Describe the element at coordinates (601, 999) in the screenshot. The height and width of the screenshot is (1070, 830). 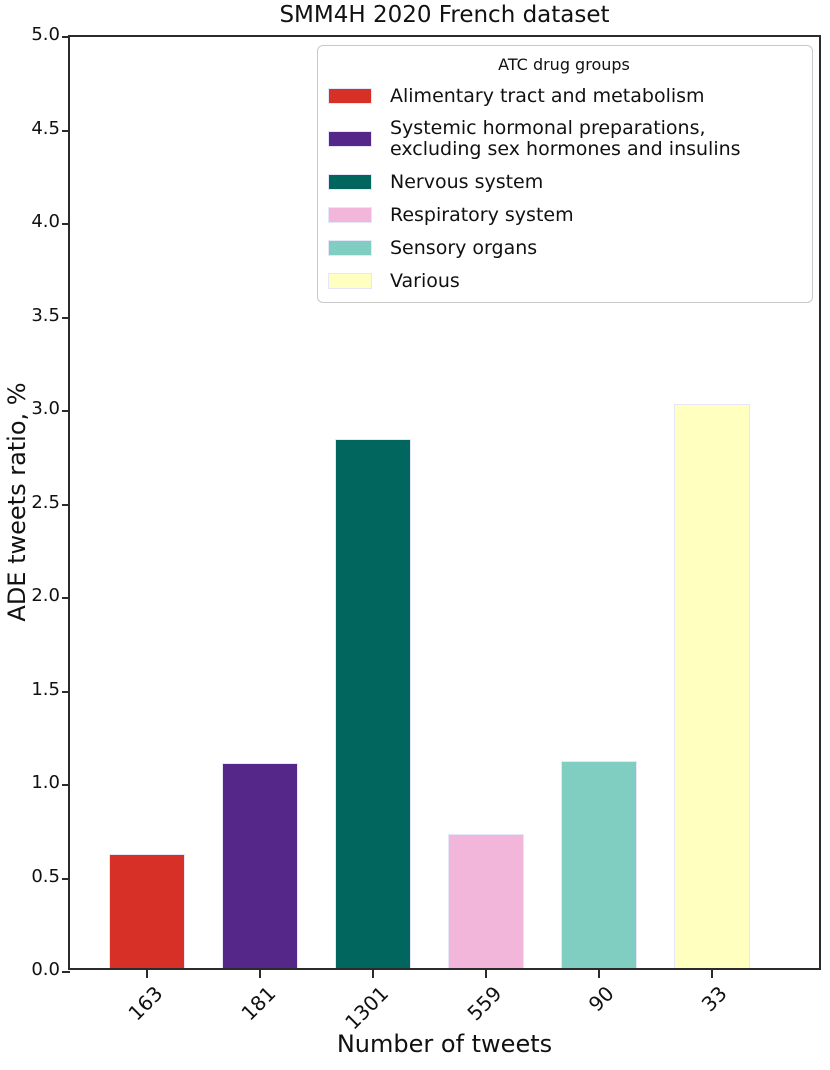
I see `x-tick-label-90: 90` at that location.